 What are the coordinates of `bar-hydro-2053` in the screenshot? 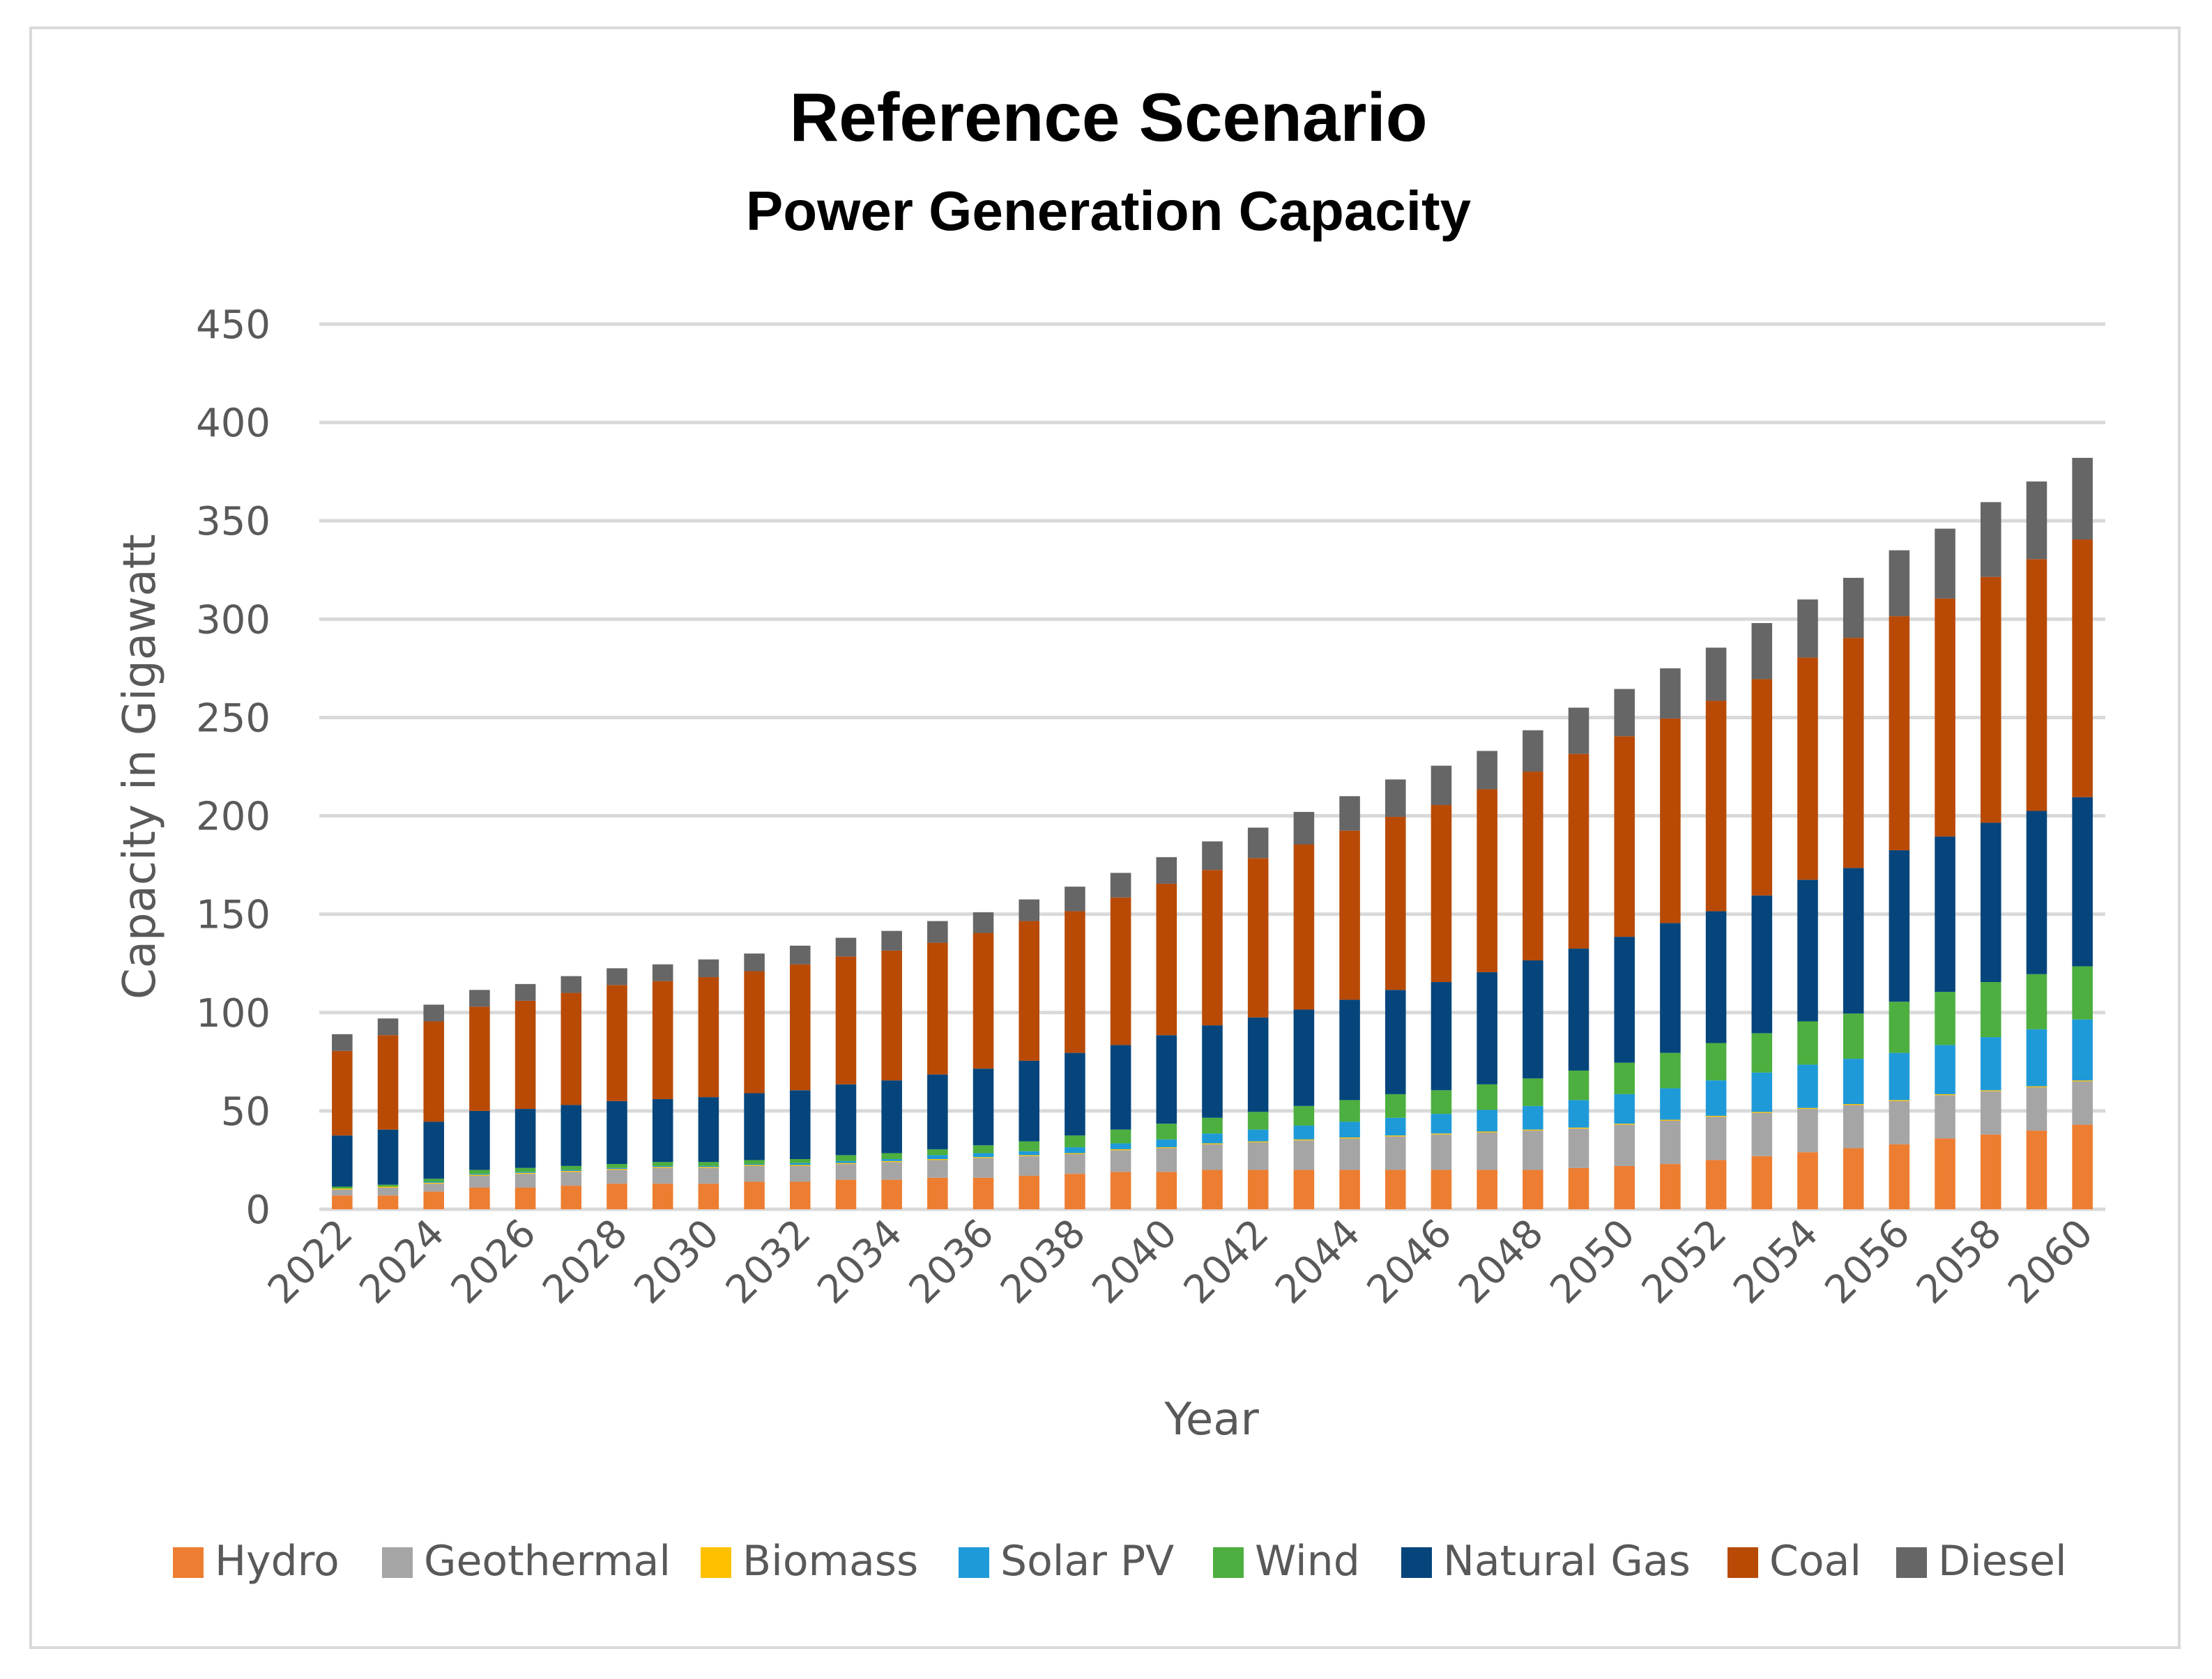 It's located at (1762, 1182).